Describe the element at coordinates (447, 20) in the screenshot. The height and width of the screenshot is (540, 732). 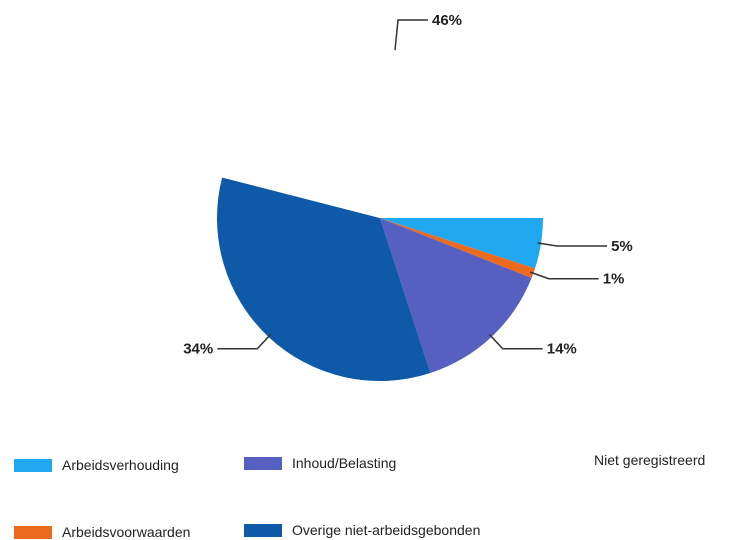
I see `slice-label: 46%` at that location.